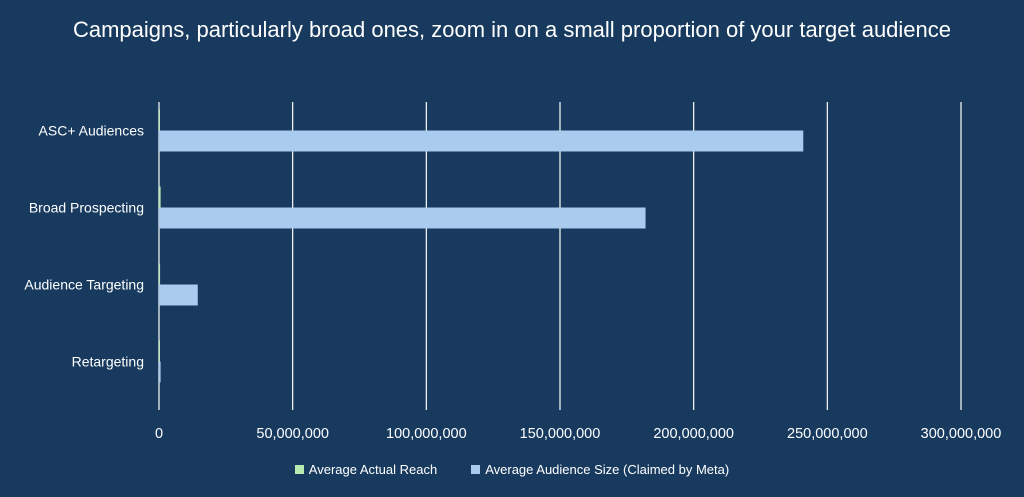  I want to click on x-tick-label: 250,000,000, so click(827, 434).